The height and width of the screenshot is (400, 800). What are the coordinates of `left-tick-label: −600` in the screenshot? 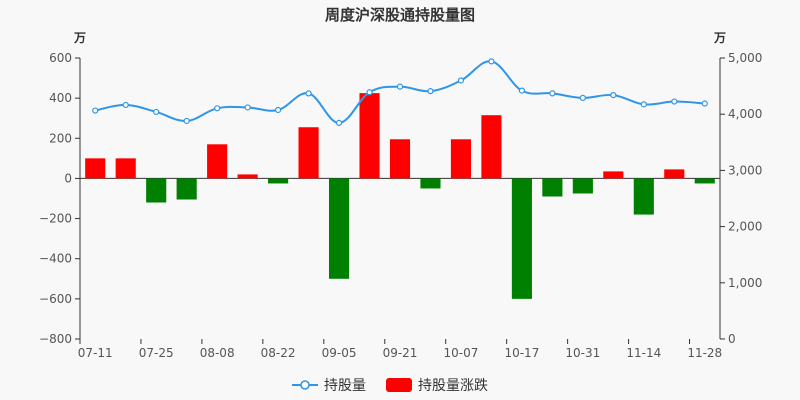 It's located at (55, 299).